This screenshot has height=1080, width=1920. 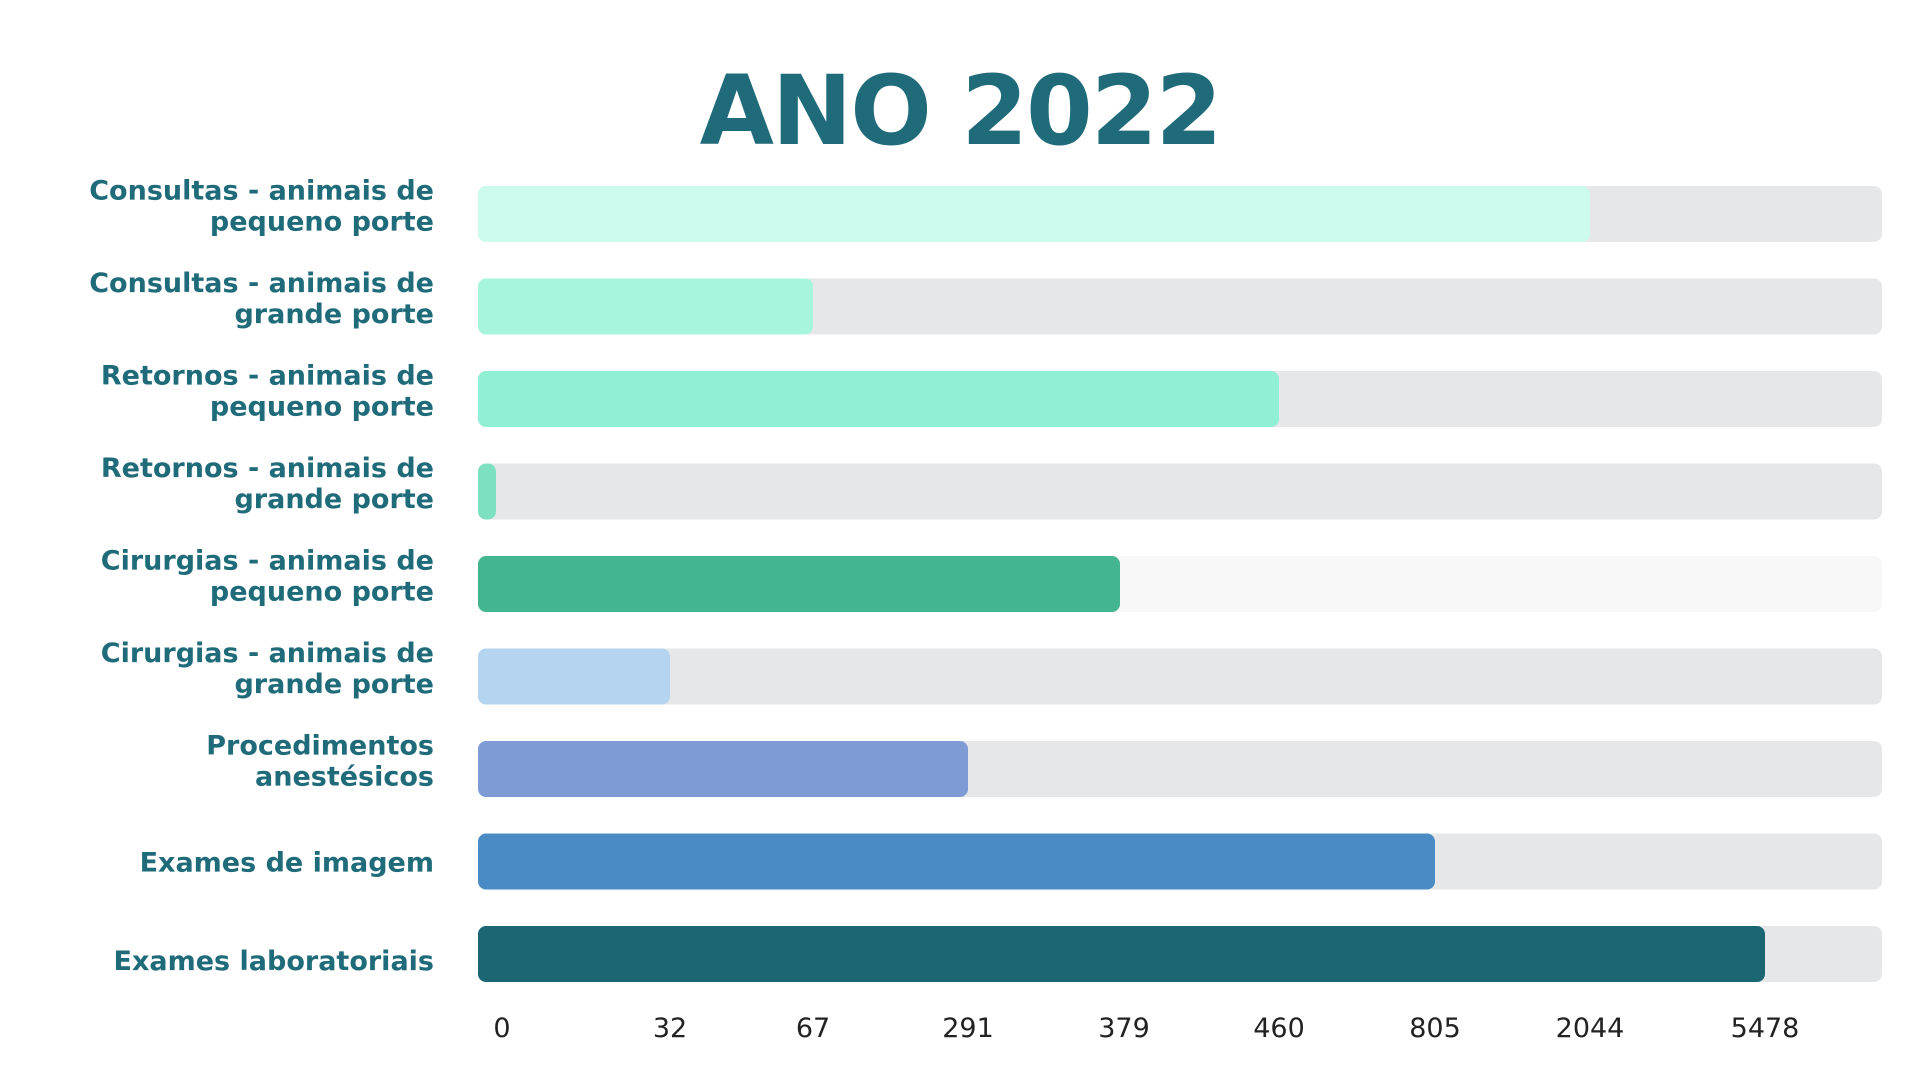 I want to click on category-label: Exames laboratoriais, so click(x=274, y=961).